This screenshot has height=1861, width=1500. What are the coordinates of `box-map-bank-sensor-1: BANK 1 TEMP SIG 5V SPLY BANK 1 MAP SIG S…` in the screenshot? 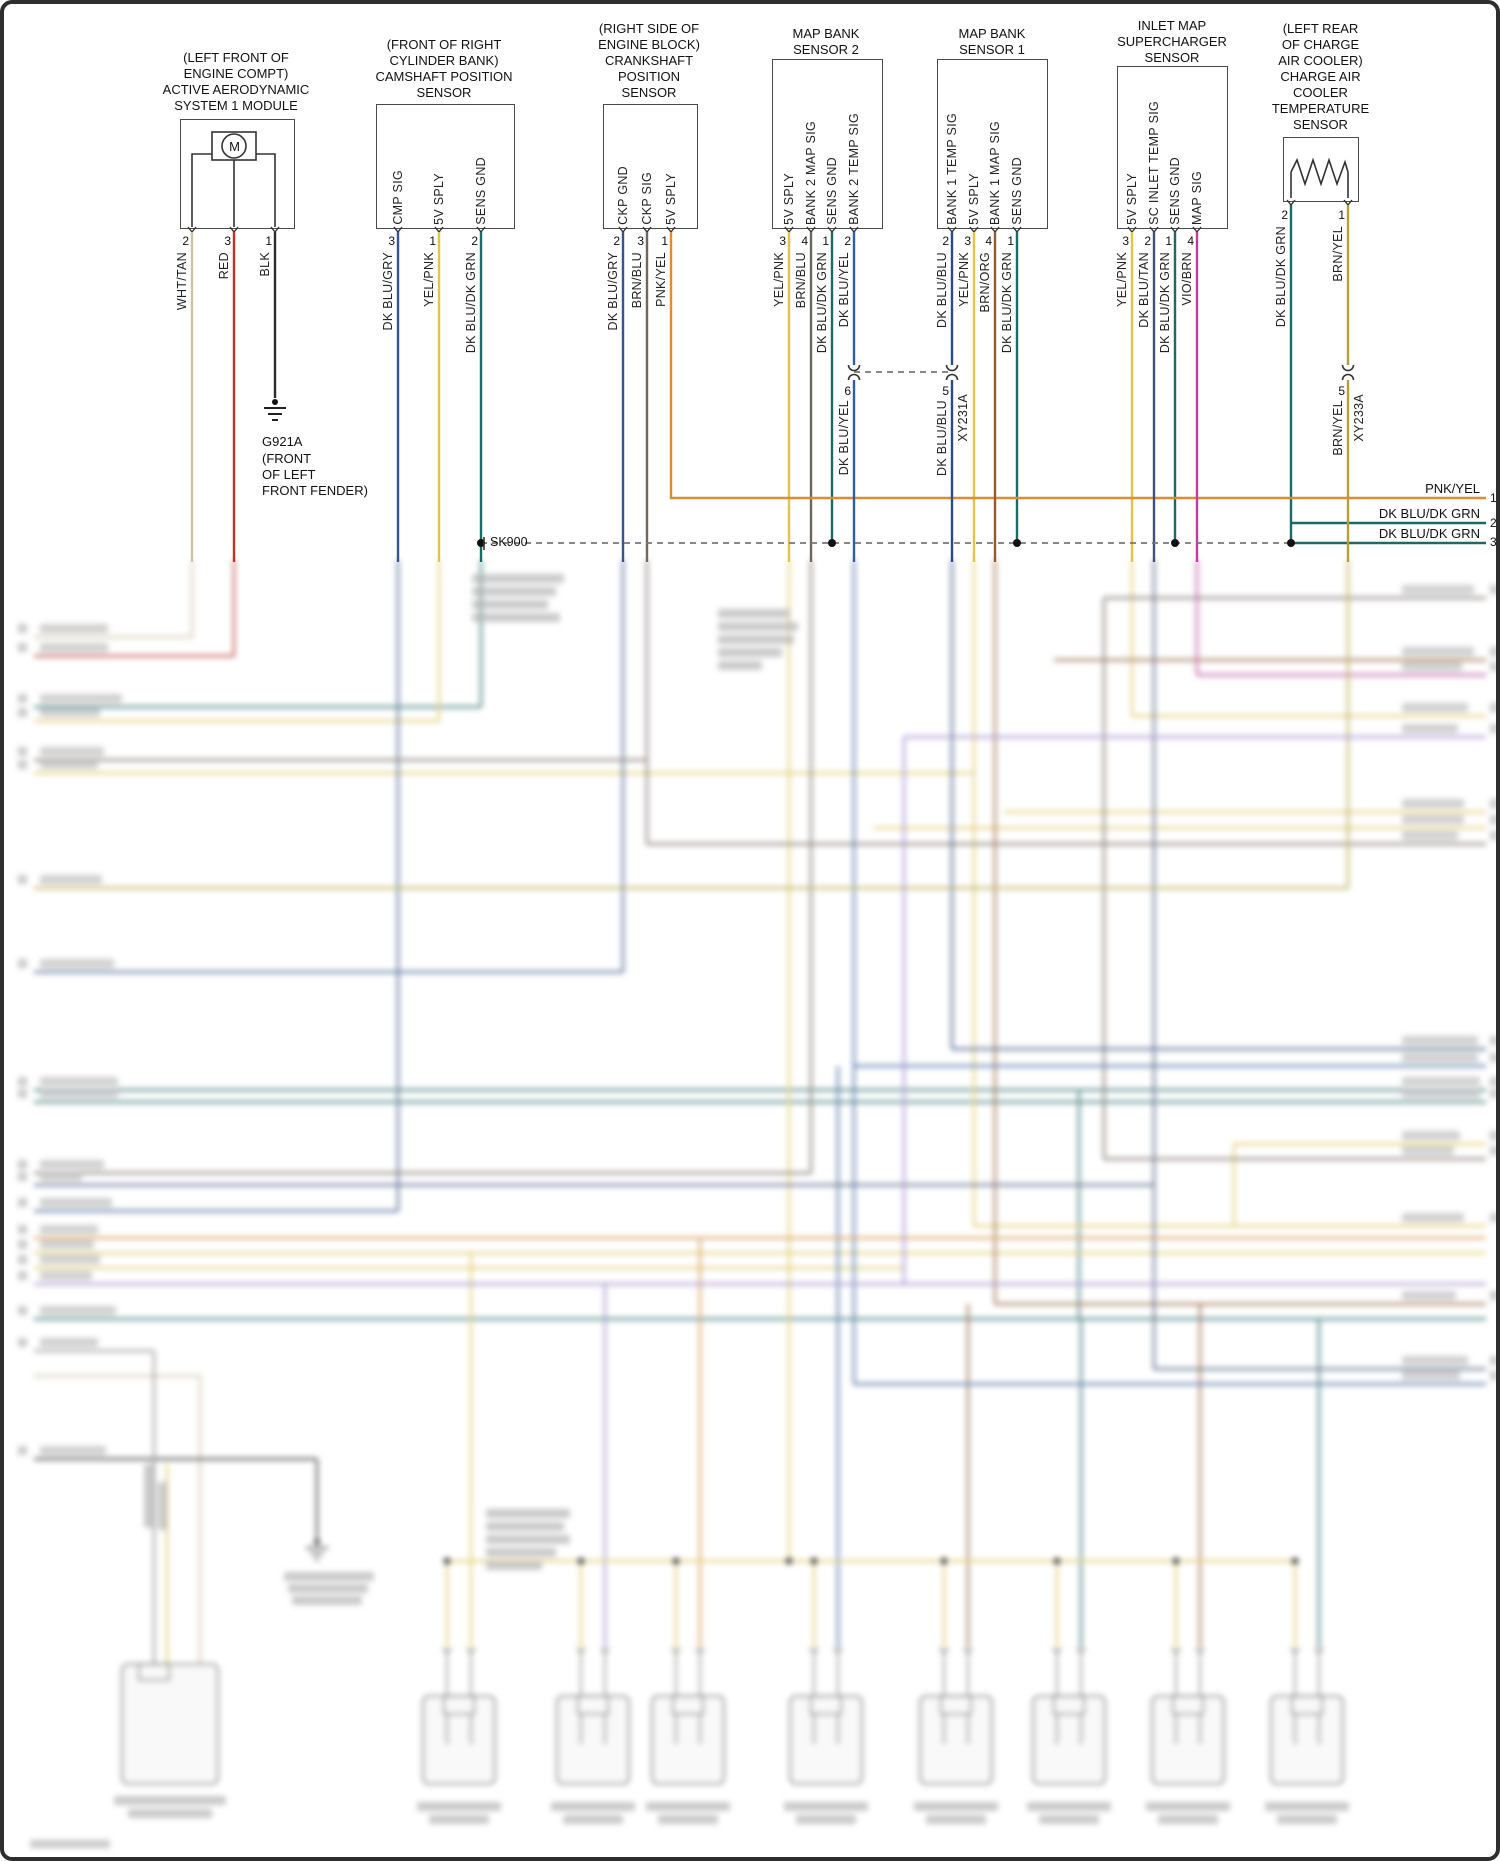 It's located at (992, 144).